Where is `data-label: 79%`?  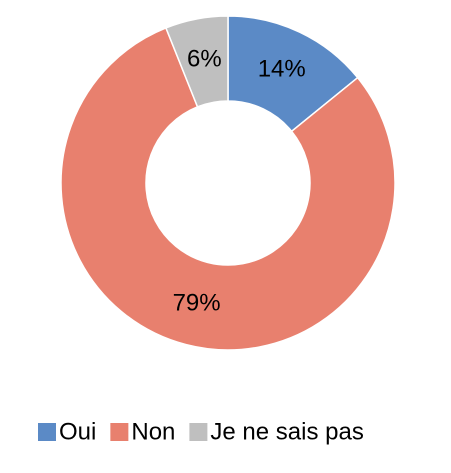 data-label: 79% is located at coordinates (197, 302).